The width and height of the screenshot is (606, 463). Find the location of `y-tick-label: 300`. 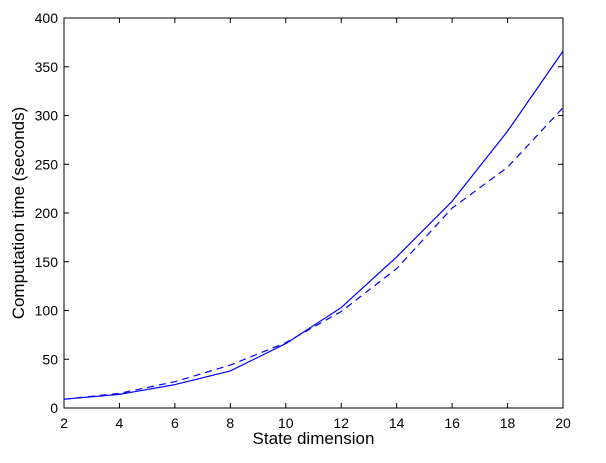

y-tick-label: 300 is located at coordinates (47, 116).